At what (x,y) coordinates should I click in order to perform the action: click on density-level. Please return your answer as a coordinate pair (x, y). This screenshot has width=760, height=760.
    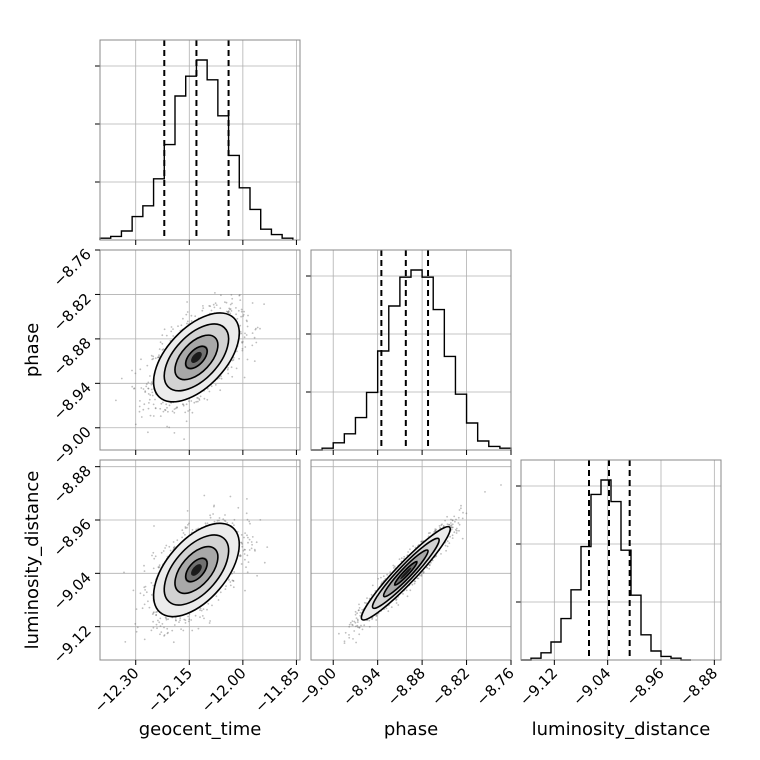
    Looking at the image, I should click on (406, 573).